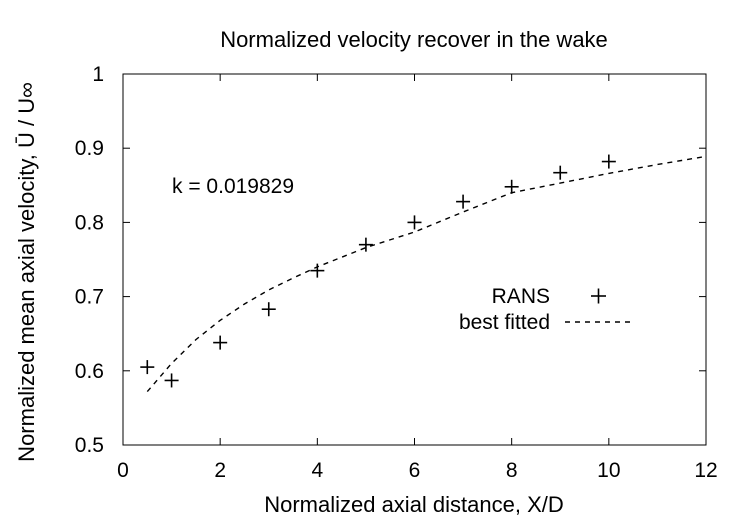  I want to click on legend-label-rans: RANS, so click(521, 296).